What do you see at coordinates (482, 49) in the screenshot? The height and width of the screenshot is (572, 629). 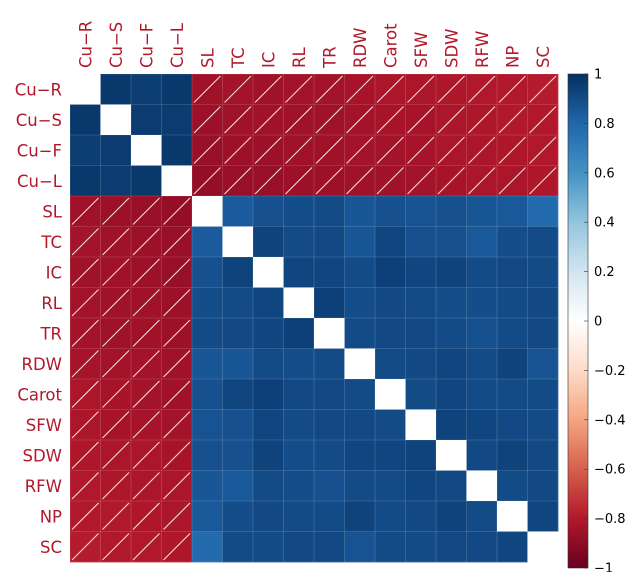 I see `column-label: RFW` at bounding box center [482, 49].